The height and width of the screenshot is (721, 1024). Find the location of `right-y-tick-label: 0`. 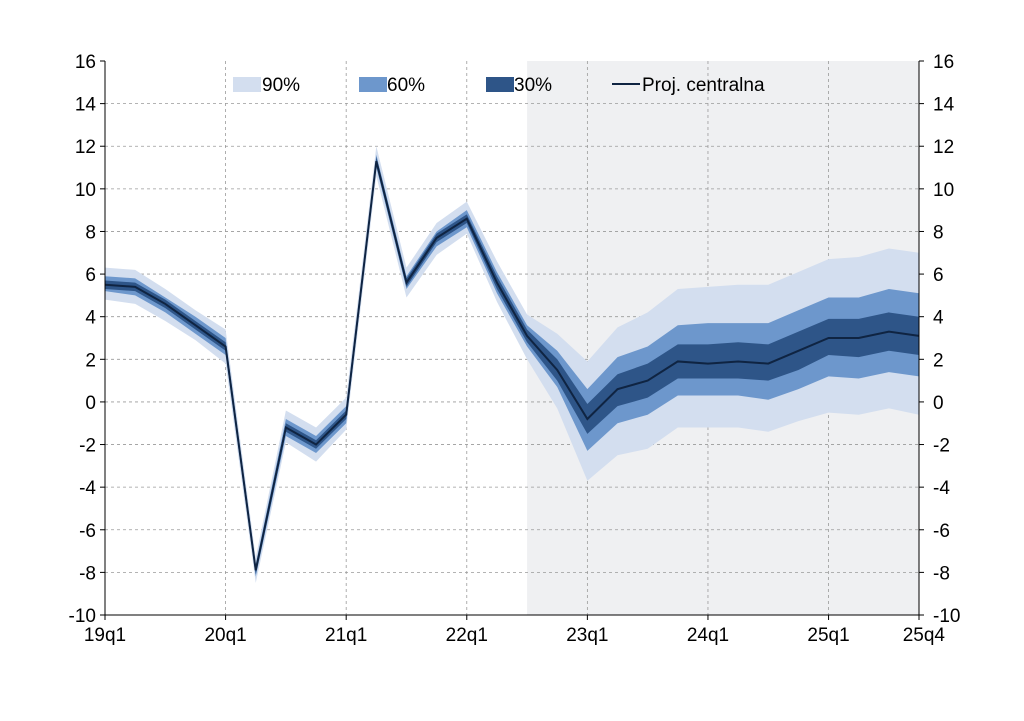

right-y-tick-label: 0 is located at coordinates (938, 403).